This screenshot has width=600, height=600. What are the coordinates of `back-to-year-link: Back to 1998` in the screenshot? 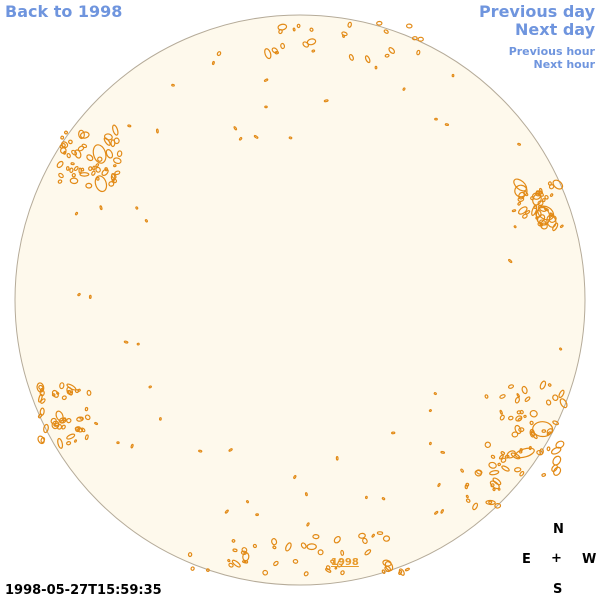 It's located at (64, 11).